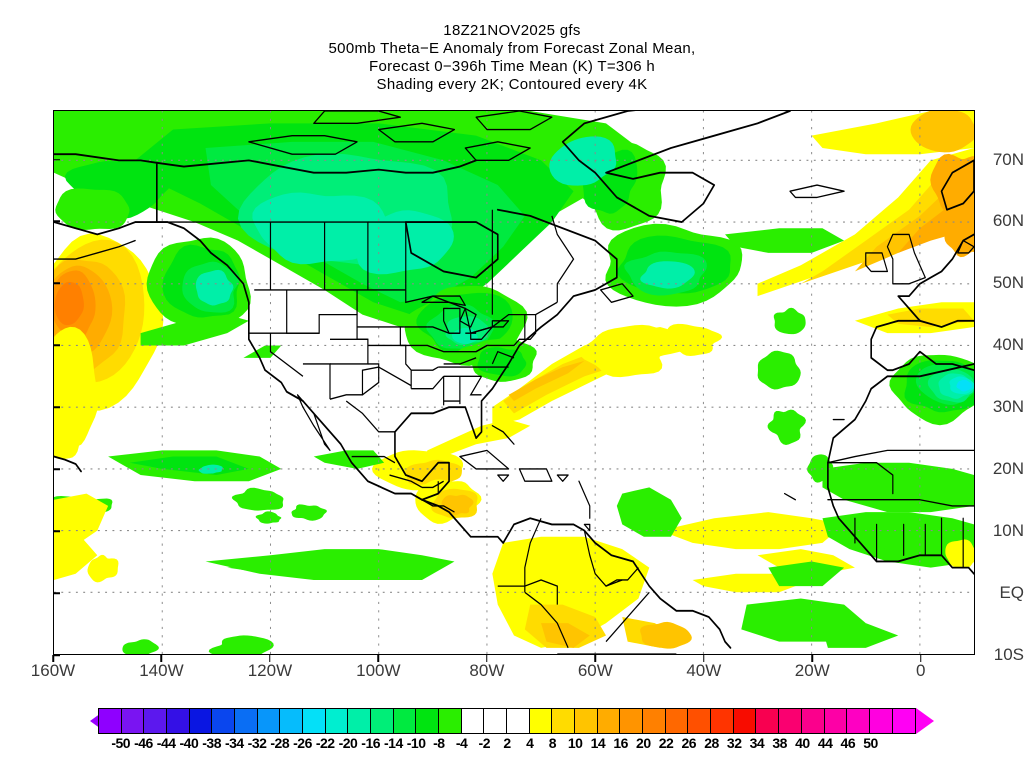 The image size is (1024, 768). Describe the element at coordinates (848, 743) in the screenshot. I see `colorbar-tick-label: 46` at that location.